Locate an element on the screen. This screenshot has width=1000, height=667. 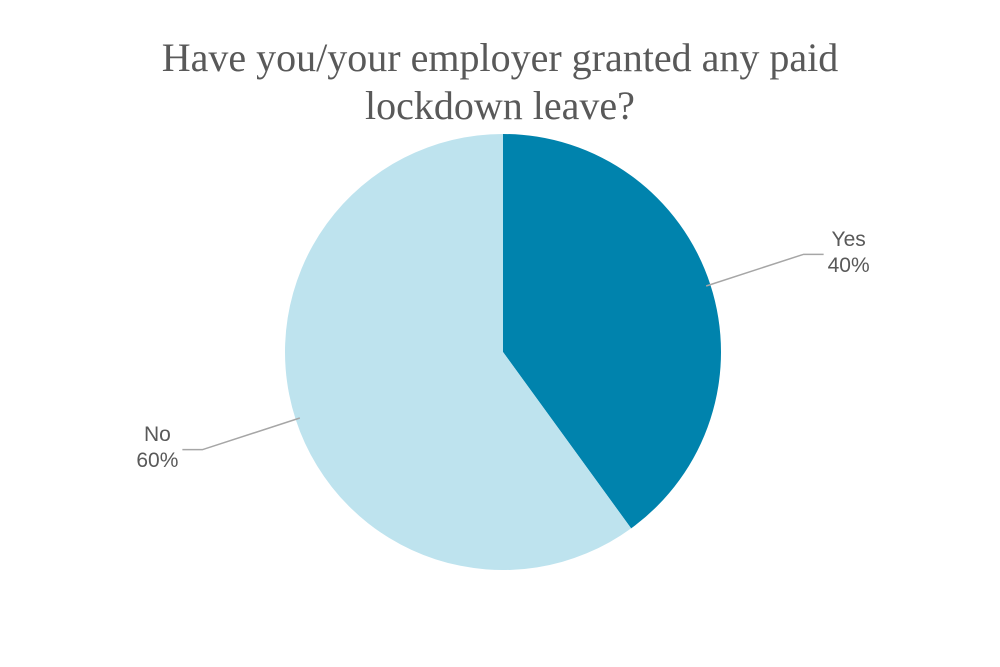
category-label: Yes is located at coordinates (848, 239).